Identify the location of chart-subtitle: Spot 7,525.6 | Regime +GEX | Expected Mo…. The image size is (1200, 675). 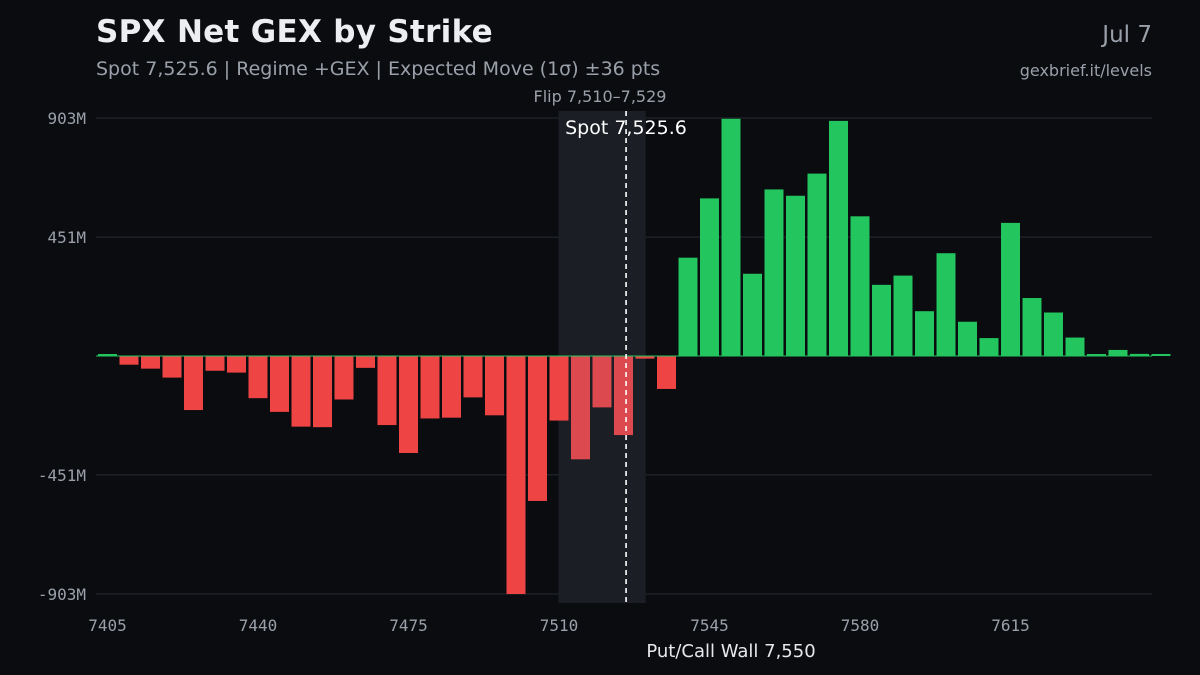
(378, 69).